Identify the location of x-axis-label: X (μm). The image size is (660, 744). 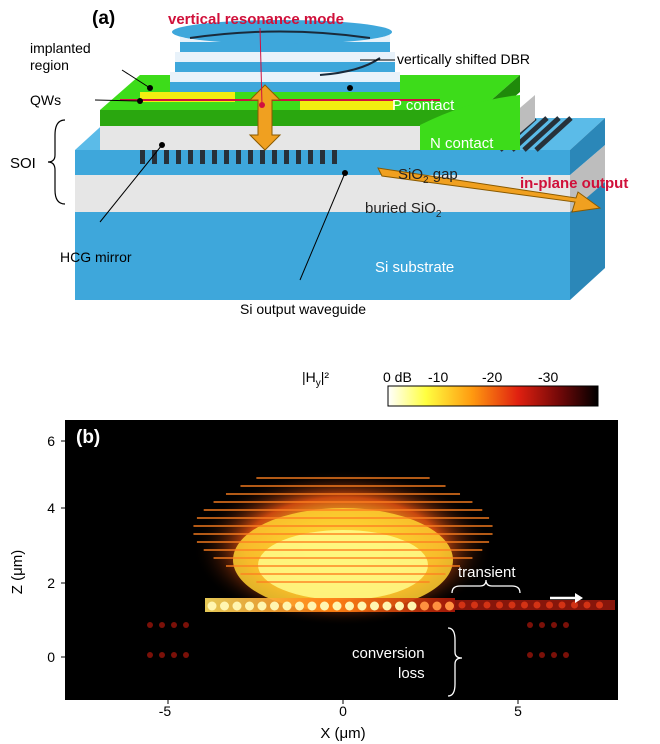
(342, 733).